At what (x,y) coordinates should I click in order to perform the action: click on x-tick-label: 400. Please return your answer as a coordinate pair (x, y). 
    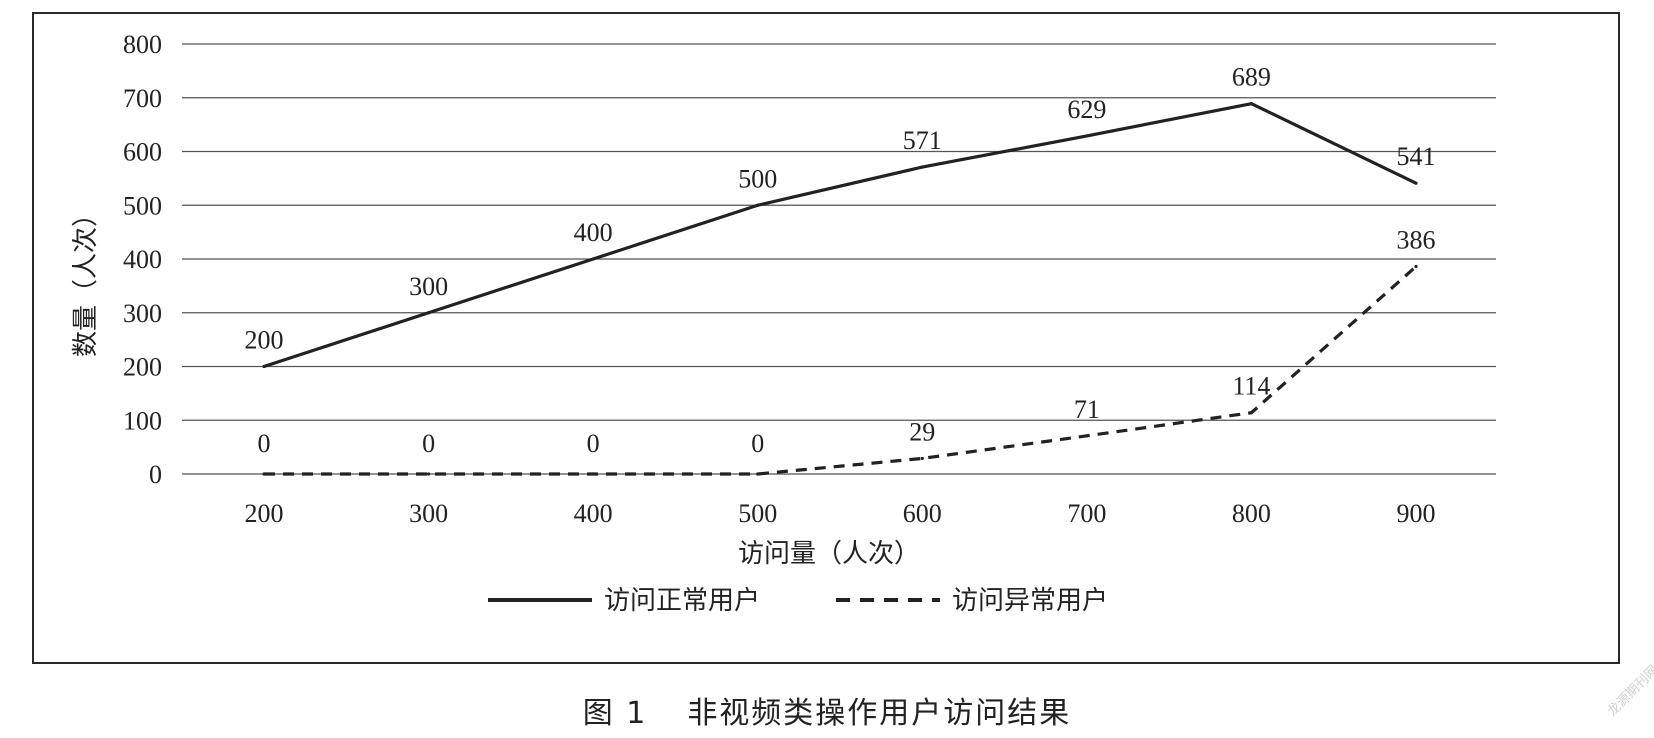
    Looking at the image, I should click on (593, 513).